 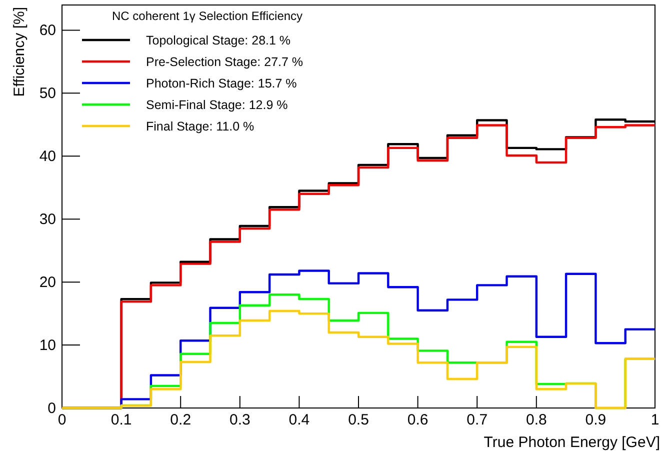 I want to click on x-tick-label: 0.9, so click(x=595, y=420).